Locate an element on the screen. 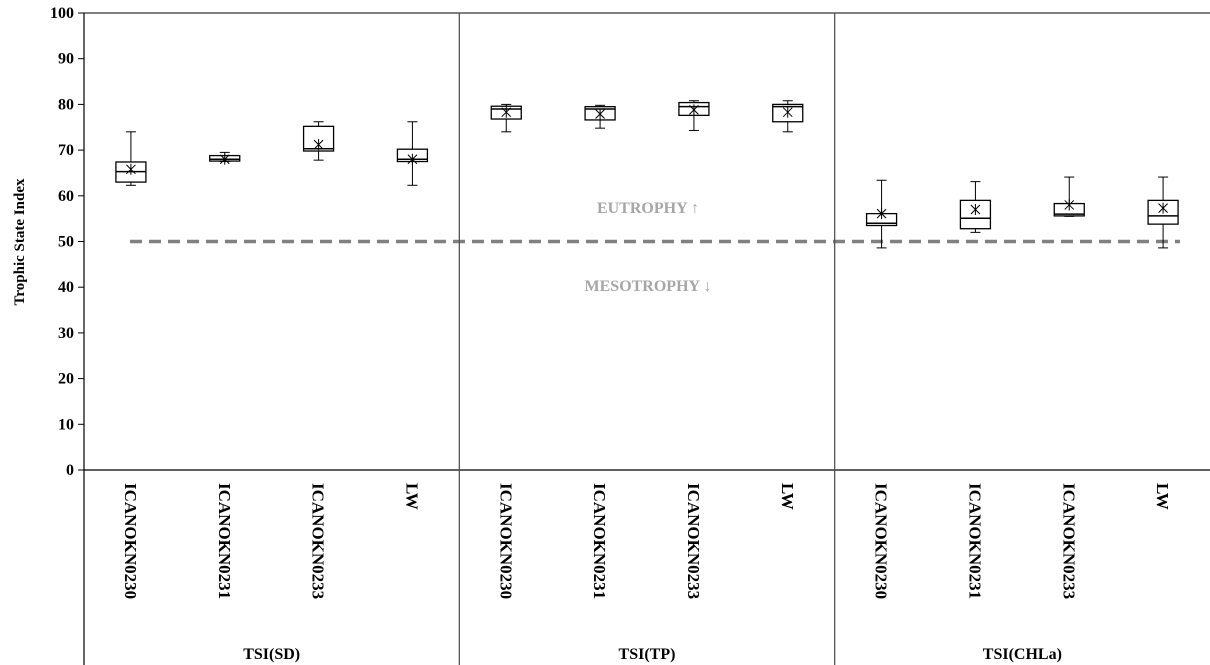 The image size is (1210, 665). y-tick-label: 80 is located at coordinates (66, 104).